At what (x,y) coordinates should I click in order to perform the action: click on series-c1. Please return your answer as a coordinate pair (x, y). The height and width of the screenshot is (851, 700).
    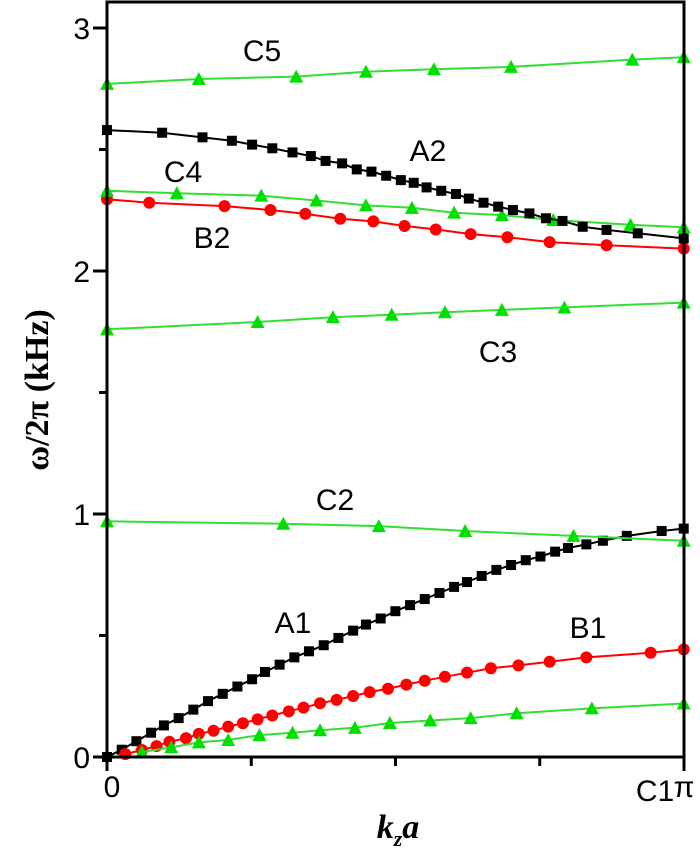
    Looking at the image, I should click on (412, 727).